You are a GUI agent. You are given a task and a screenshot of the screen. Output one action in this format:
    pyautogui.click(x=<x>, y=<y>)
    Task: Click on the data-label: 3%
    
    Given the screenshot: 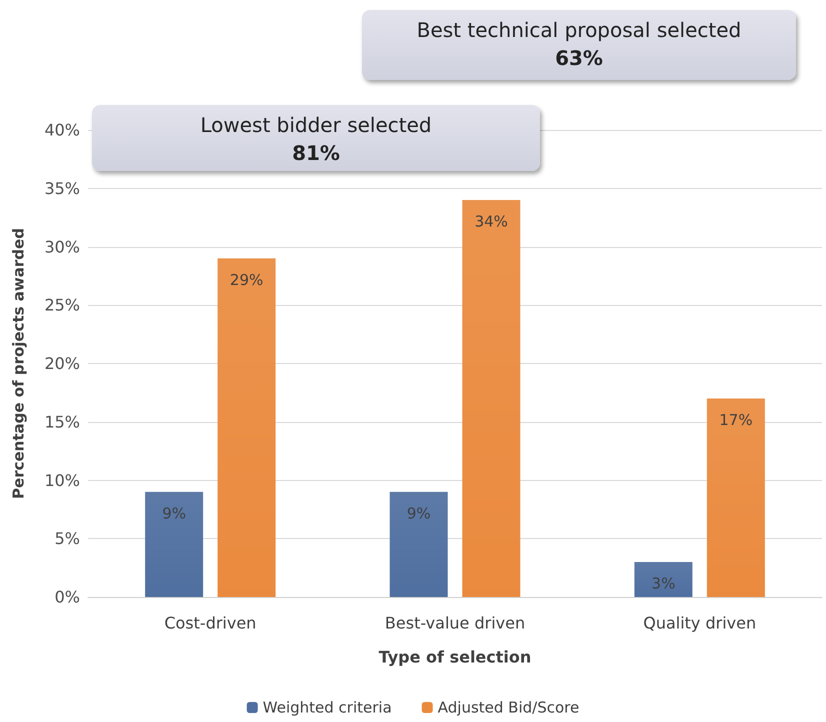 What is the action you would take?
    pyautogui.click(x=664, y=583)
    